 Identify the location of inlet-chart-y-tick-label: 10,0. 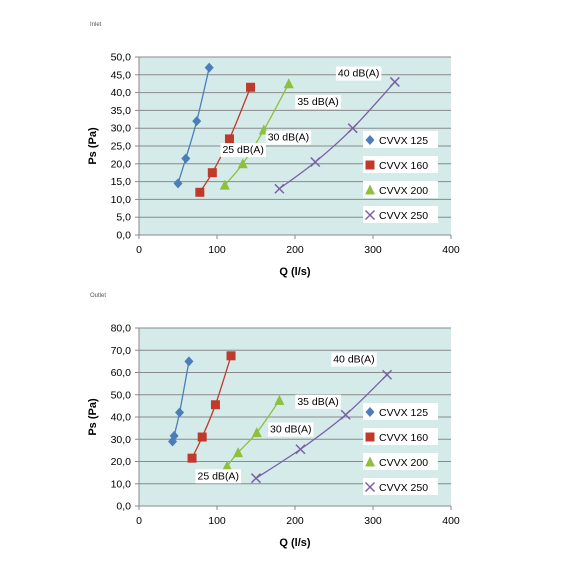
(121, 200).